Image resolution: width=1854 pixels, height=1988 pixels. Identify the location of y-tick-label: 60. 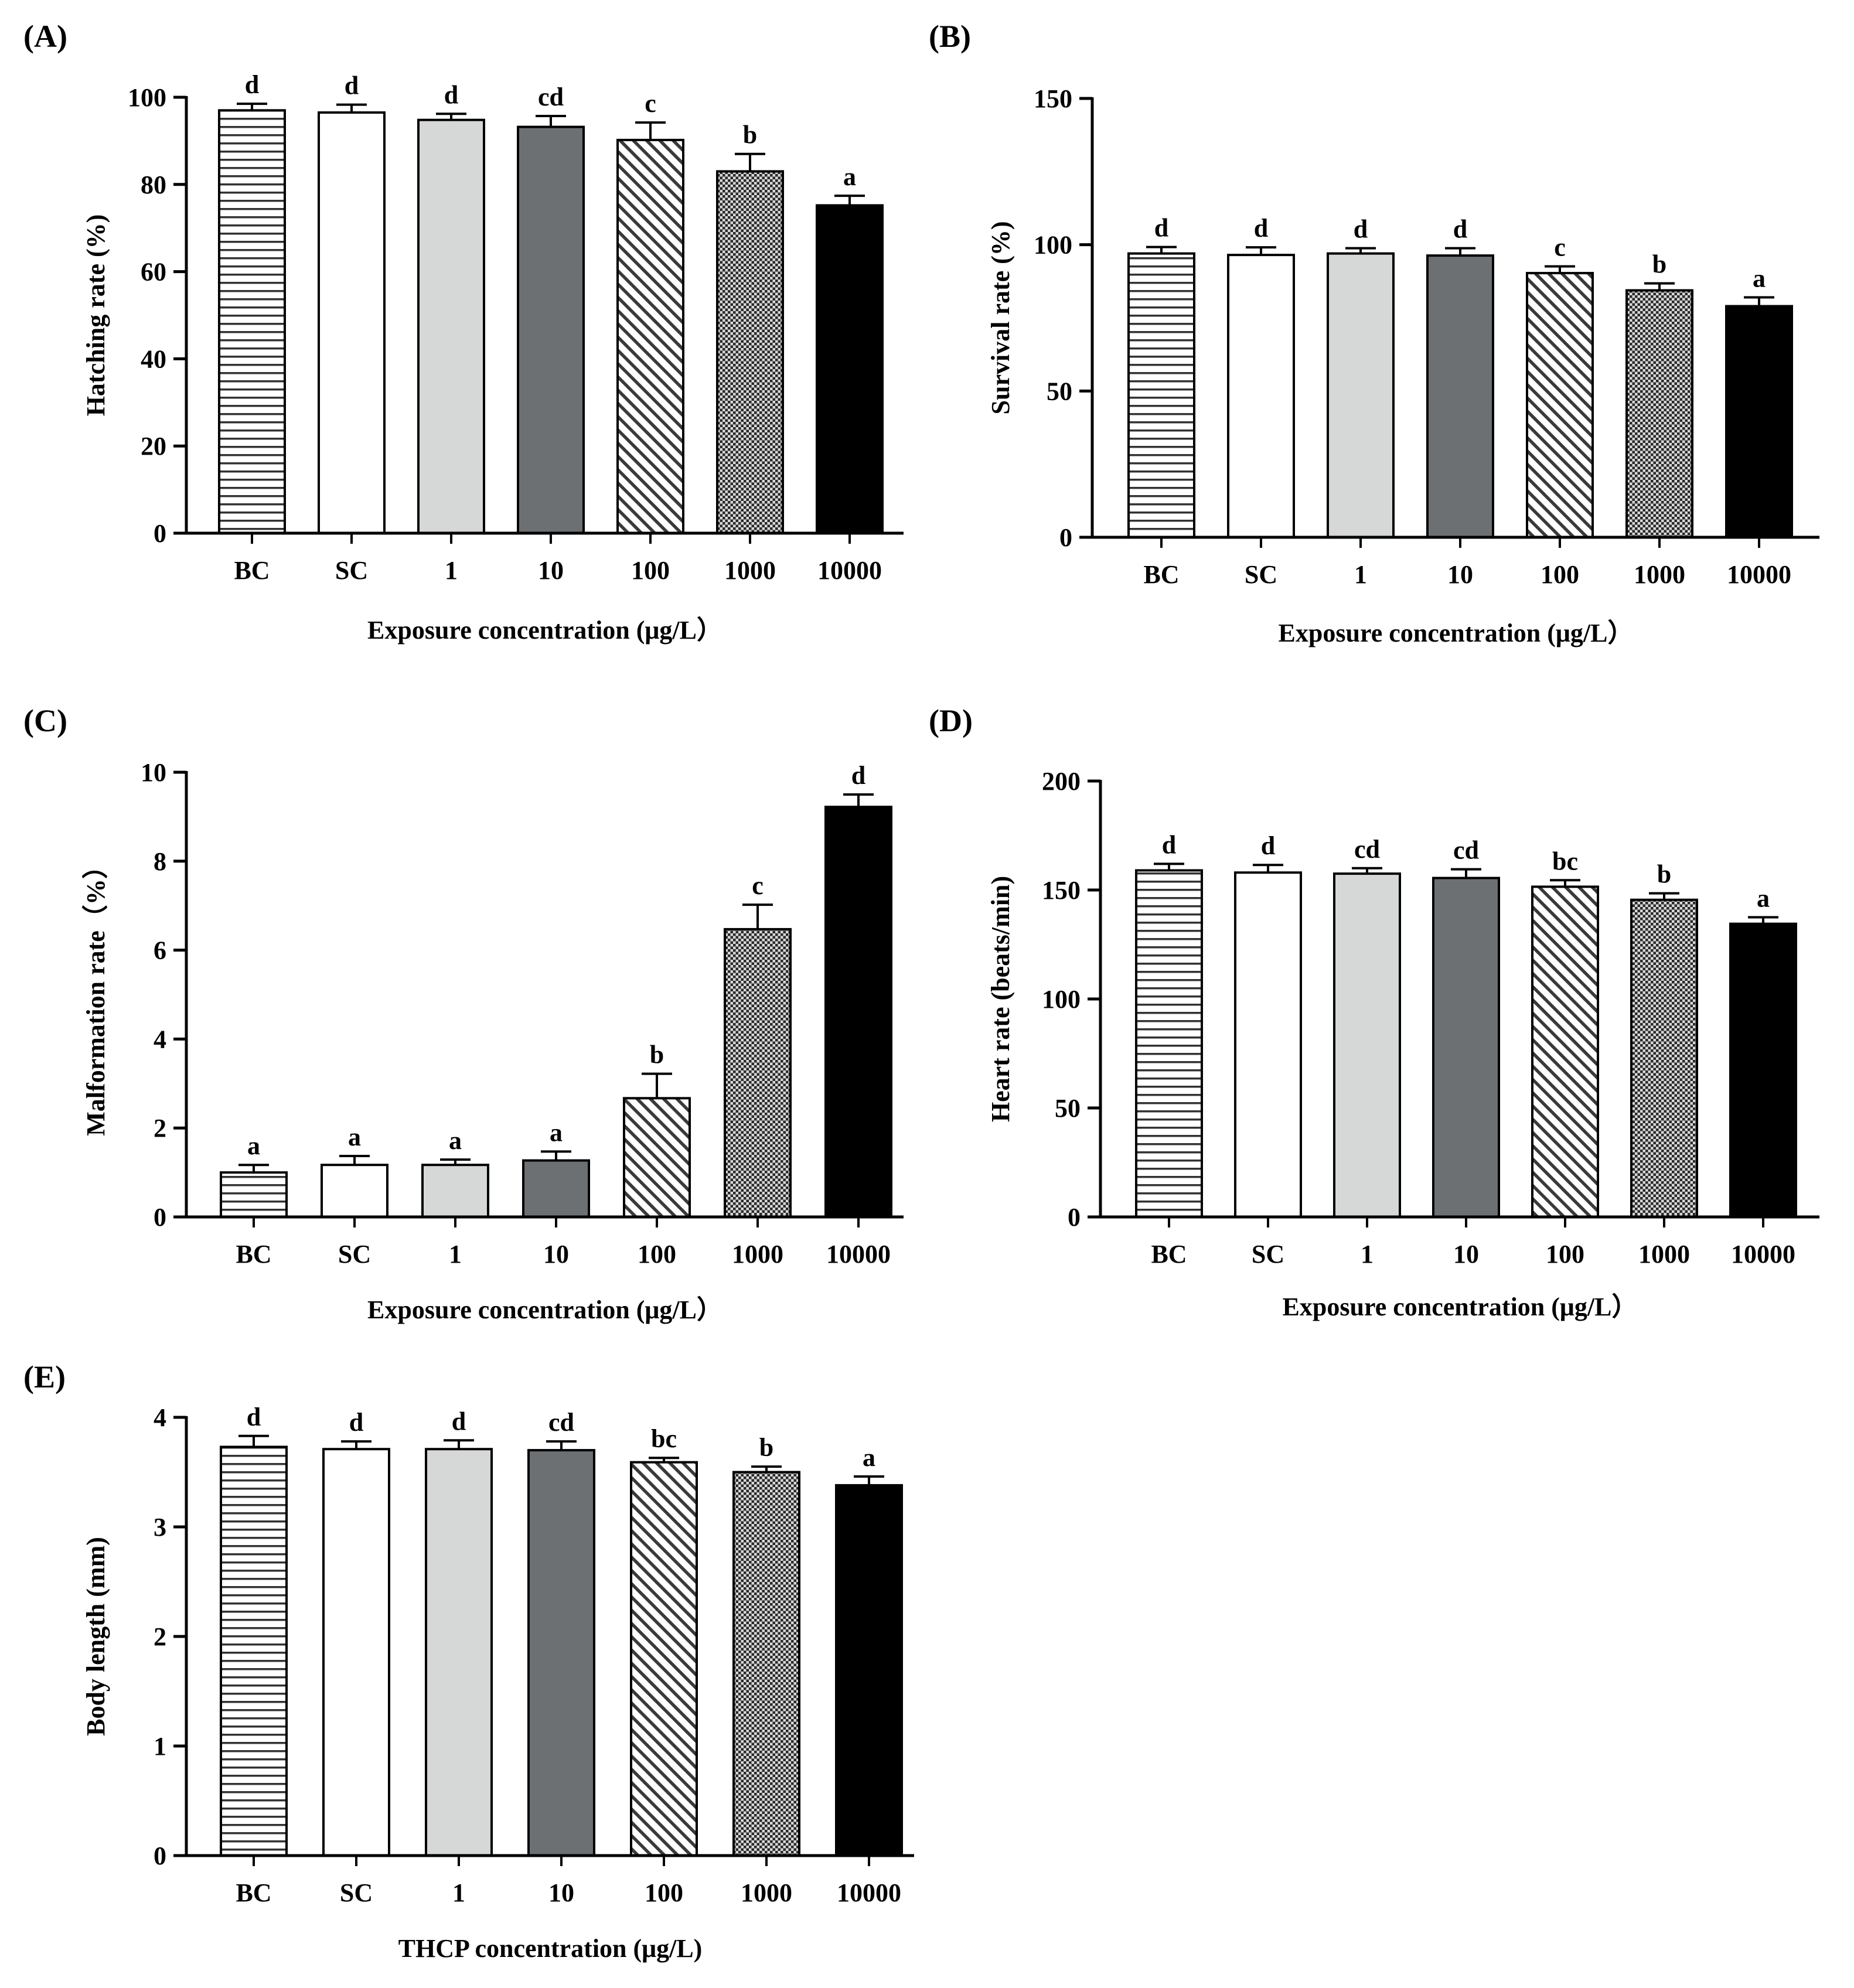
(153, 272).